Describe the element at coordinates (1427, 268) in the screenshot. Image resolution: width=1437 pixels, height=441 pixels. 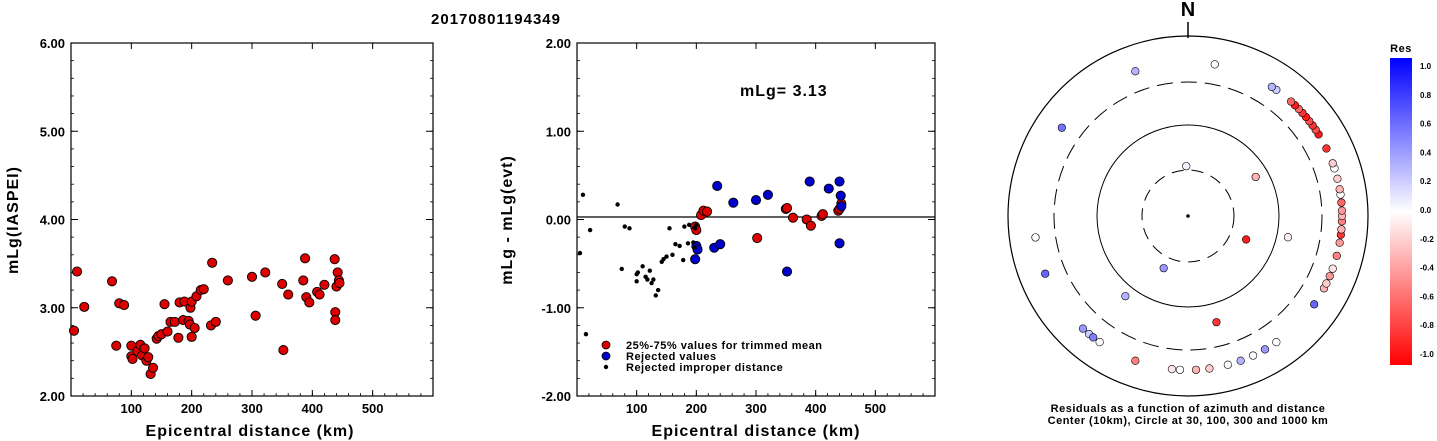
I see `colorbar-tick-label: -0.4` at that location.